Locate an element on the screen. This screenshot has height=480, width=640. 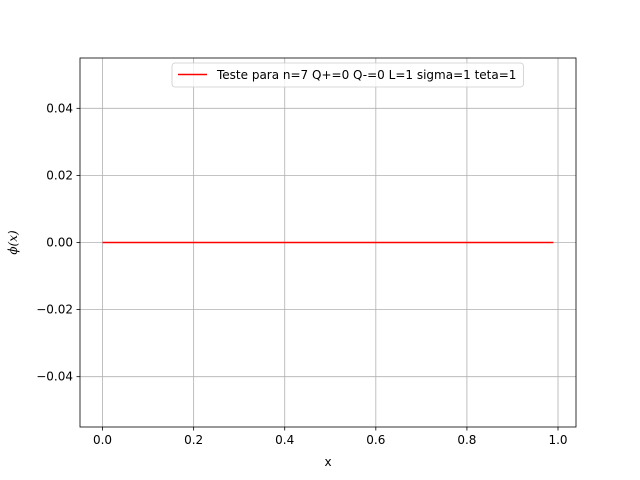
y-axis-label: ϕ(x) is located at coordinates (13, 242).